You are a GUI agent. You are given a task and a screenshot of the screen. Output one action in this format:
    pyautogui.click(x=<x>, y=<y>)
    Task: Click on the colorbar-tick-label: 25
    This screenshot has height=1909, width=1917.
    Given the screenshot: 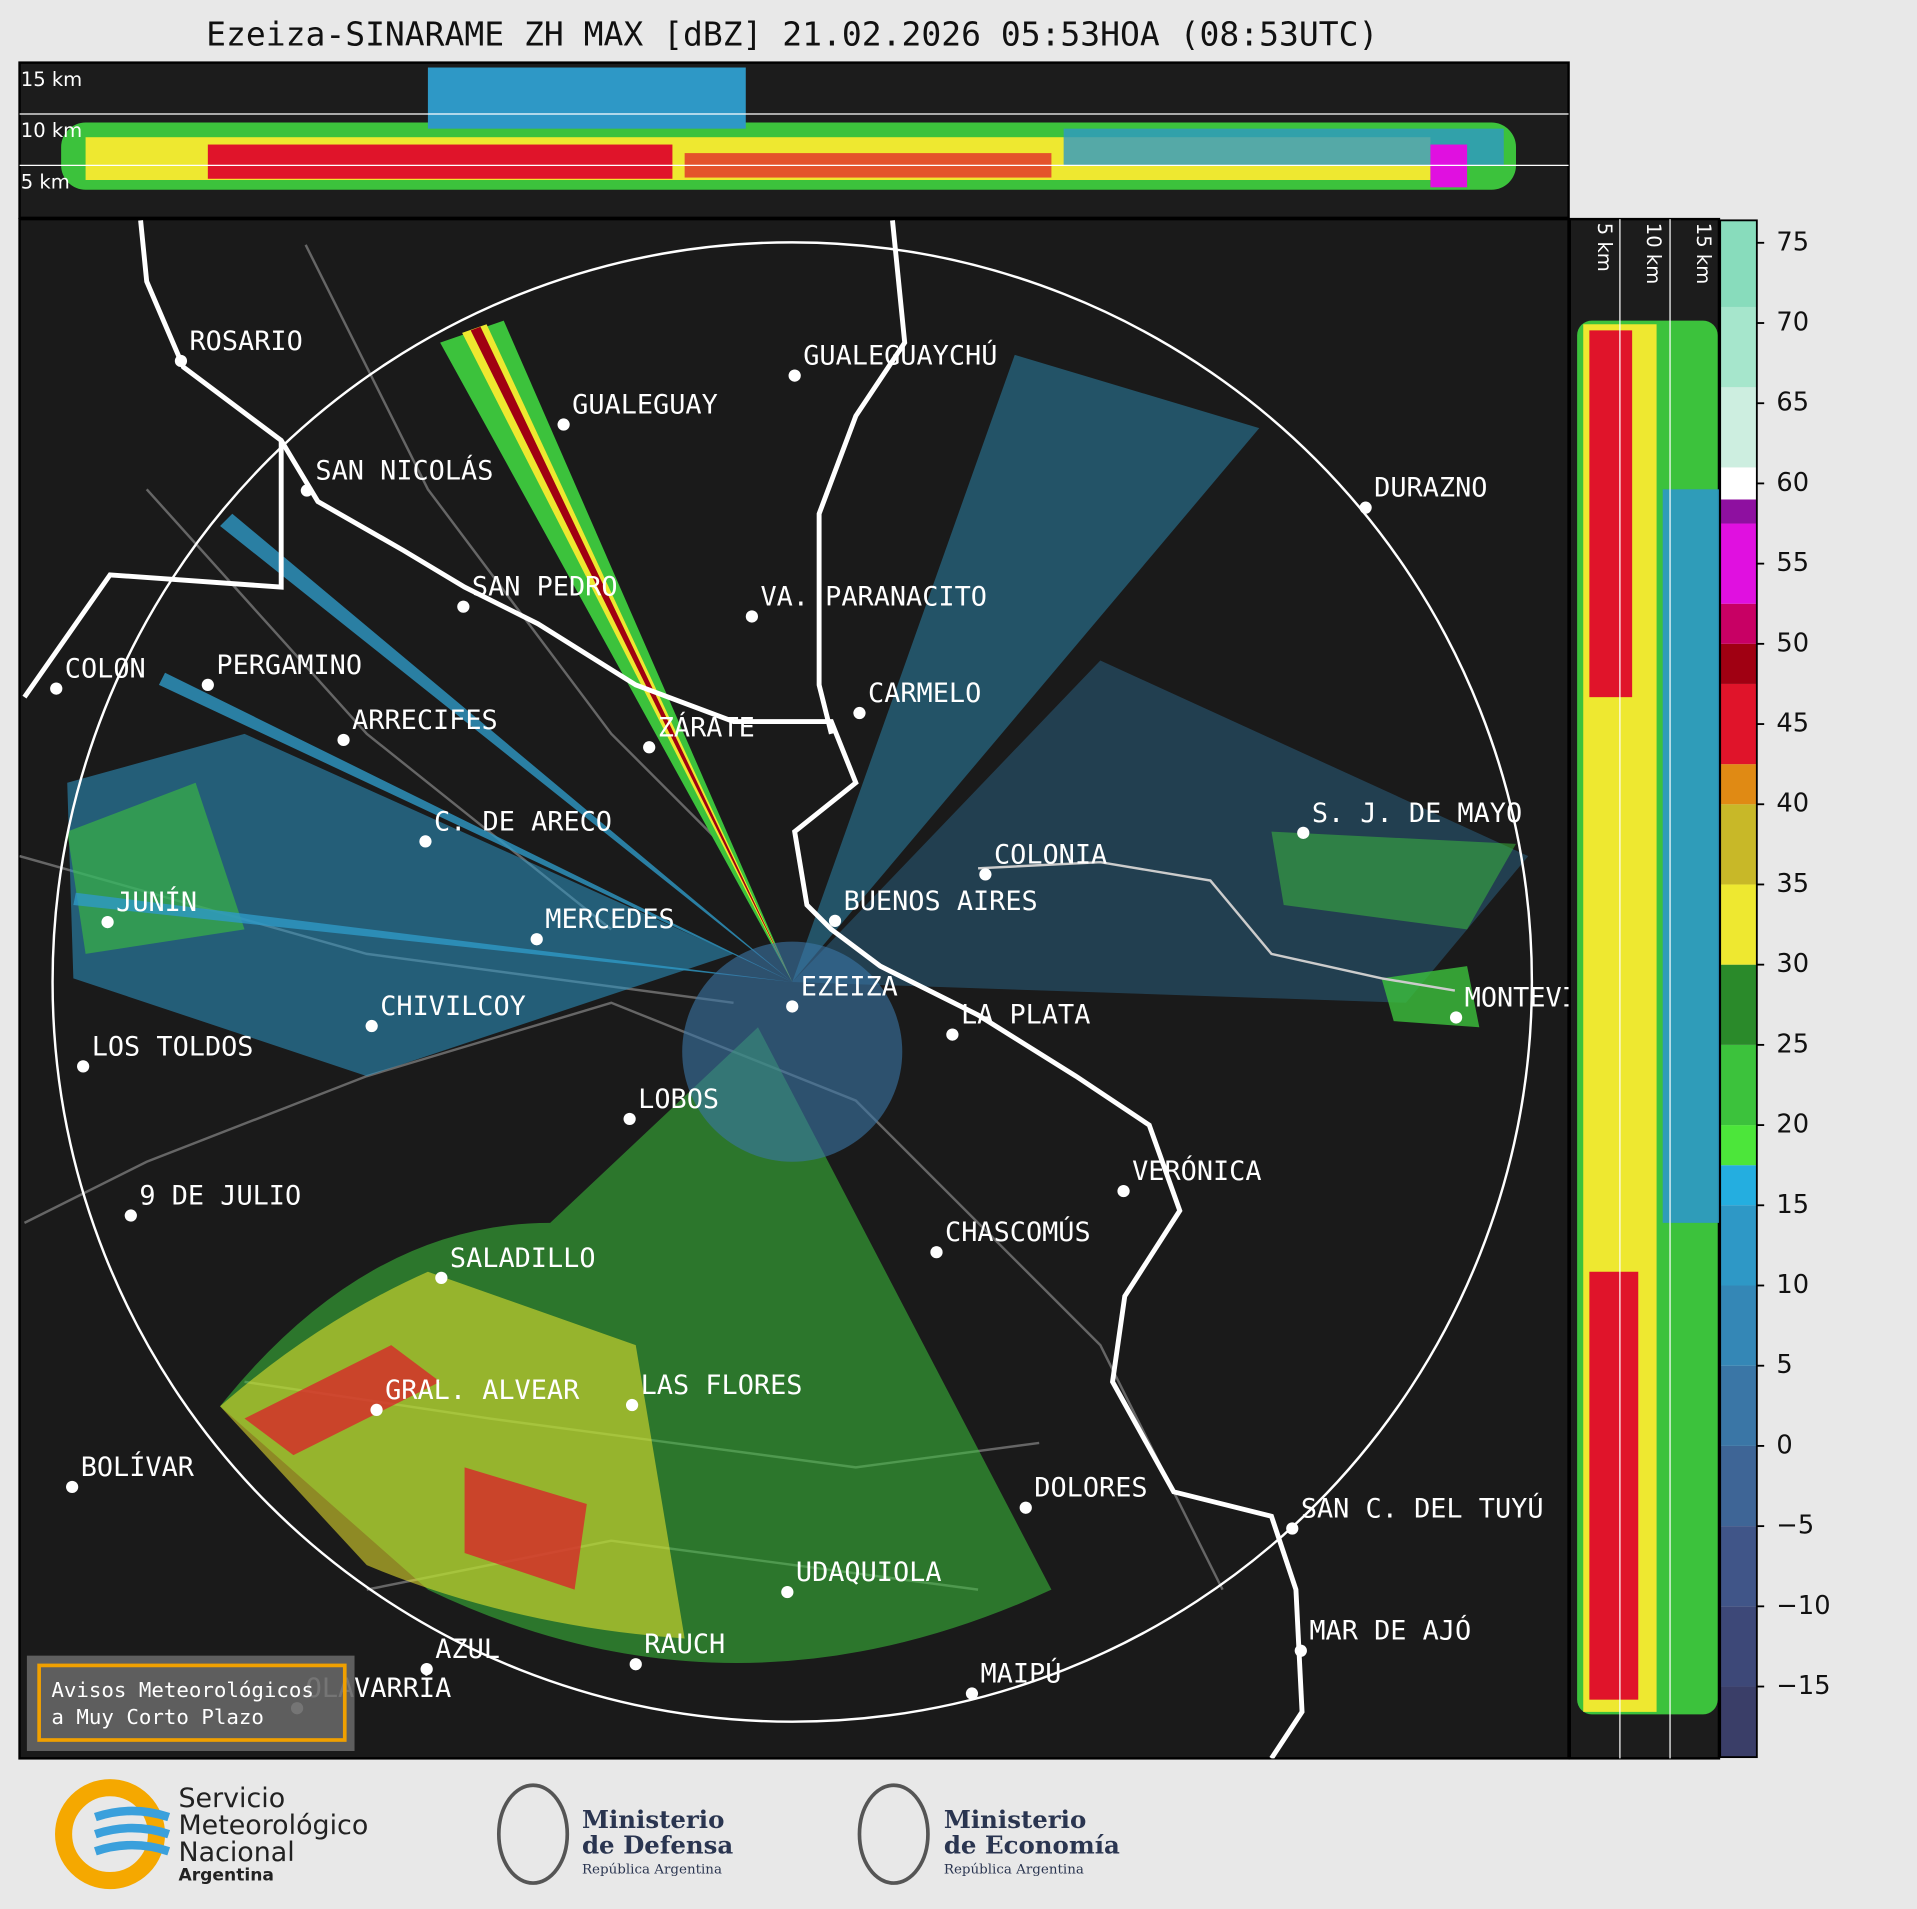 What is the action you would take?
    pyautogui.click(x=1792, y=1044)
    